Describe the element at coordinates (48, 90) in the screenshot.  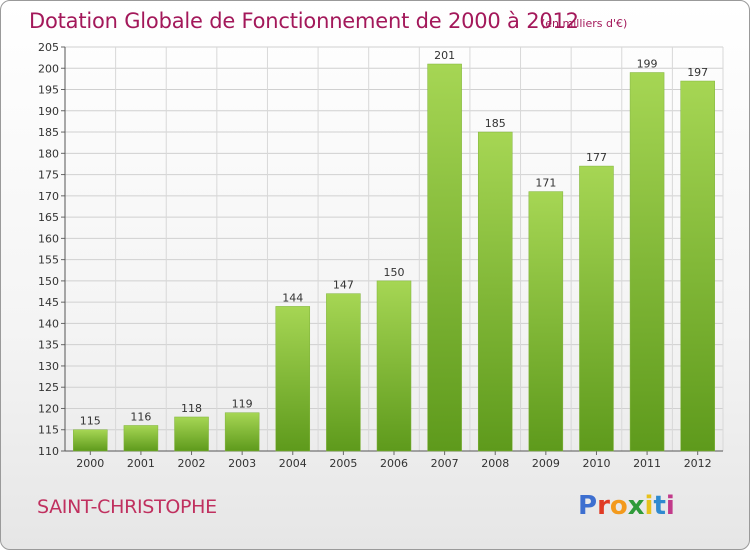
I see `y-tick-label: 195` at that location.